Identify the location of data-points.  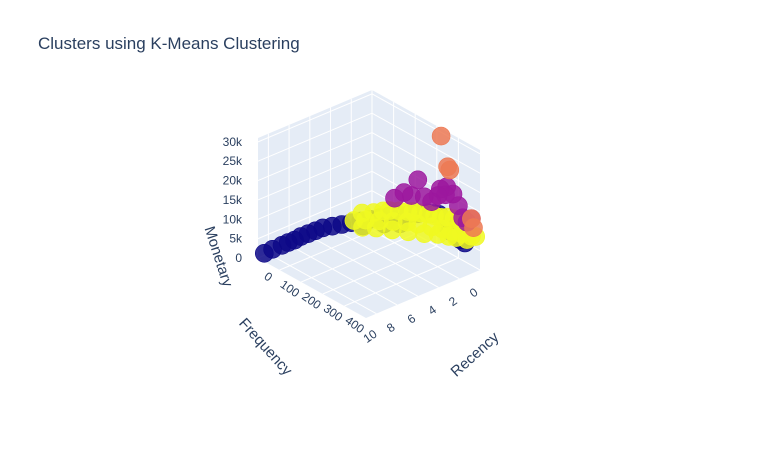
(370, 194).